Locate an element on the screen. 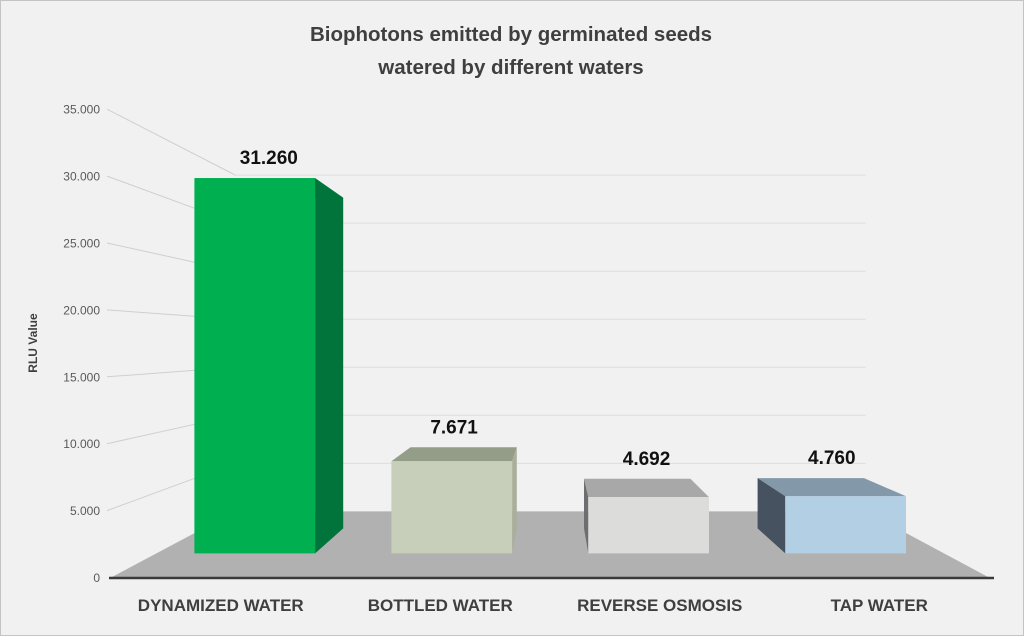  bar-front-bottled-water is located at coordinates (452, 507).